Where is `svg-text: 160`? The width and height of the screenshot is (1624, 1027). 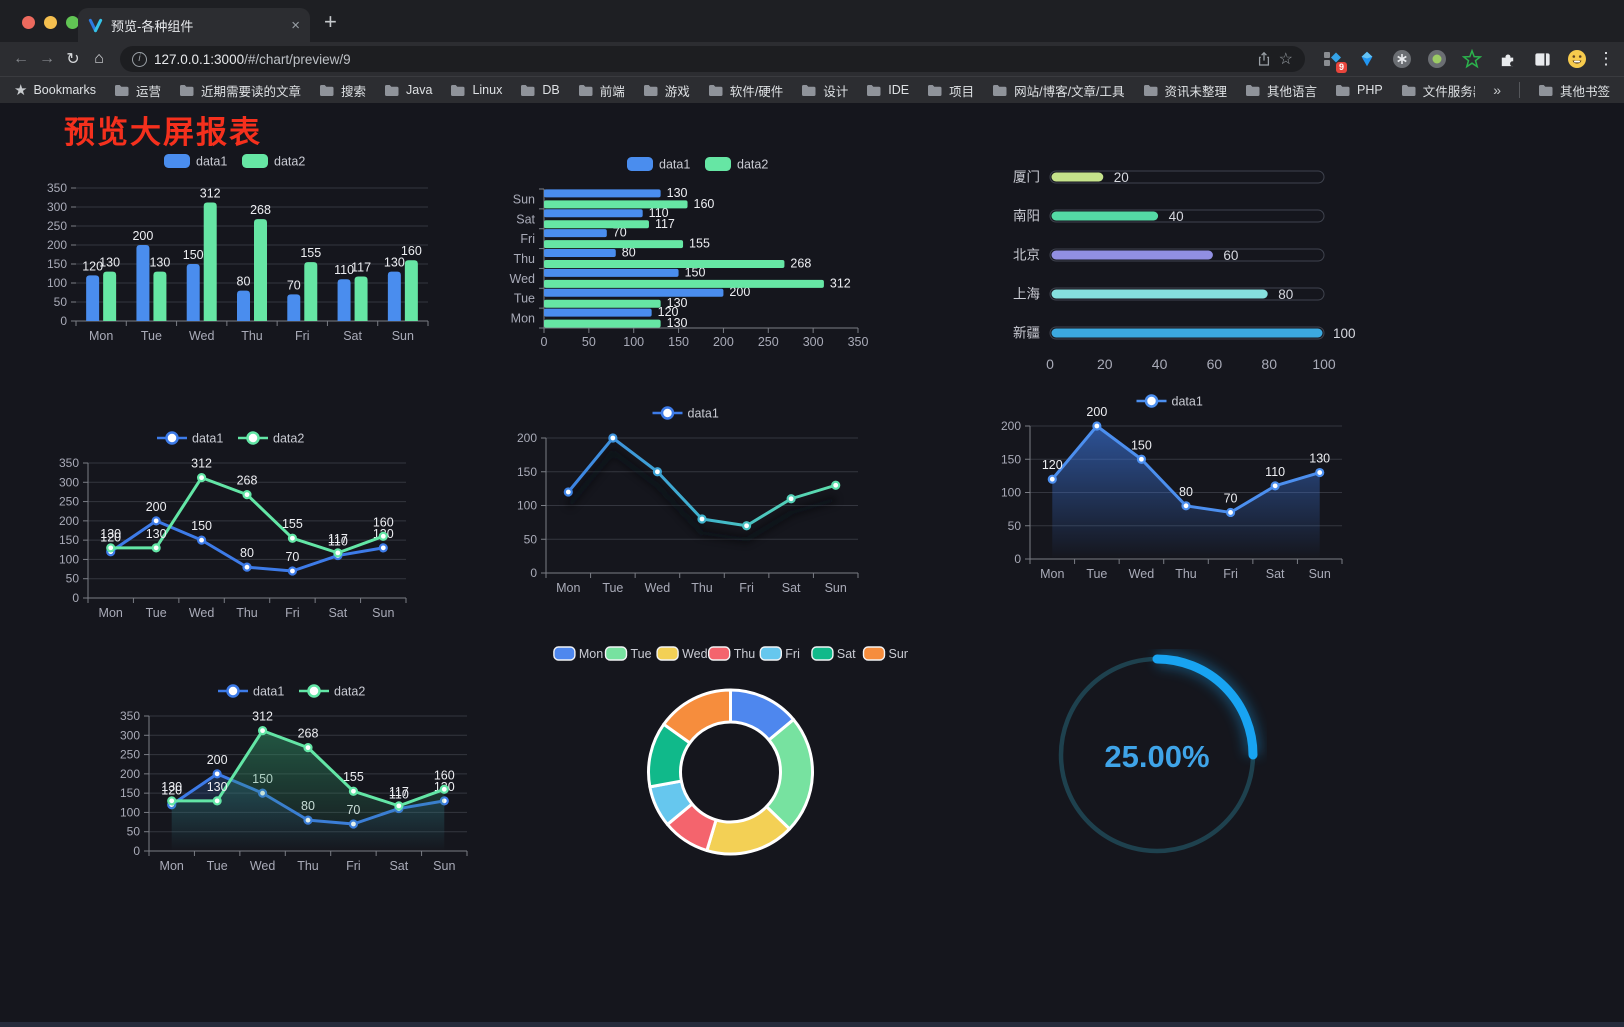 svg-text: 160 is located at coordinates (444, 775).